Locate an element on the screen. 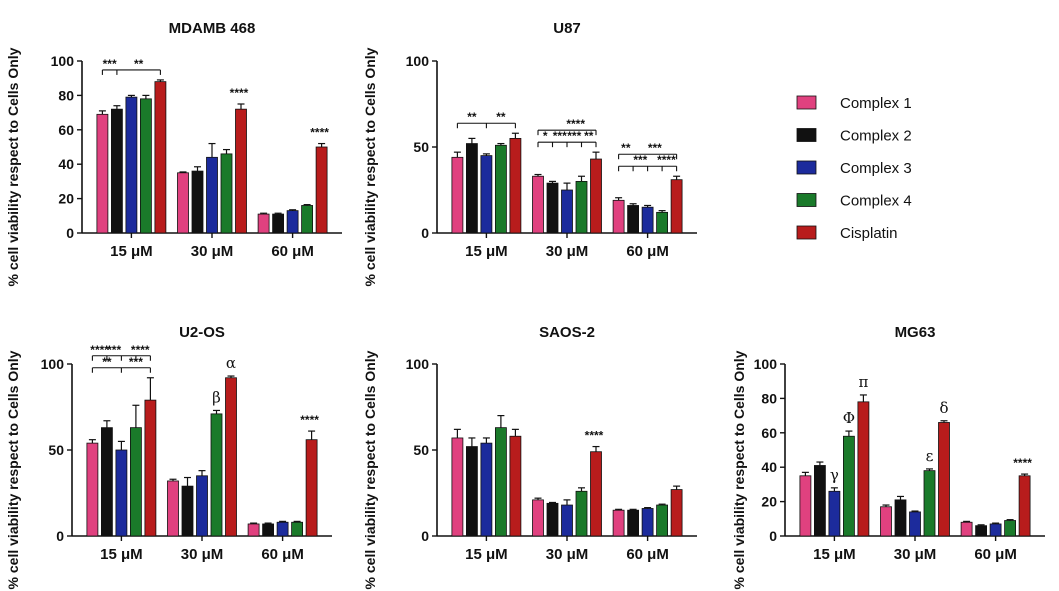 The image size is (1059, 591). significance-label: π is located at coordinates (863, 382).